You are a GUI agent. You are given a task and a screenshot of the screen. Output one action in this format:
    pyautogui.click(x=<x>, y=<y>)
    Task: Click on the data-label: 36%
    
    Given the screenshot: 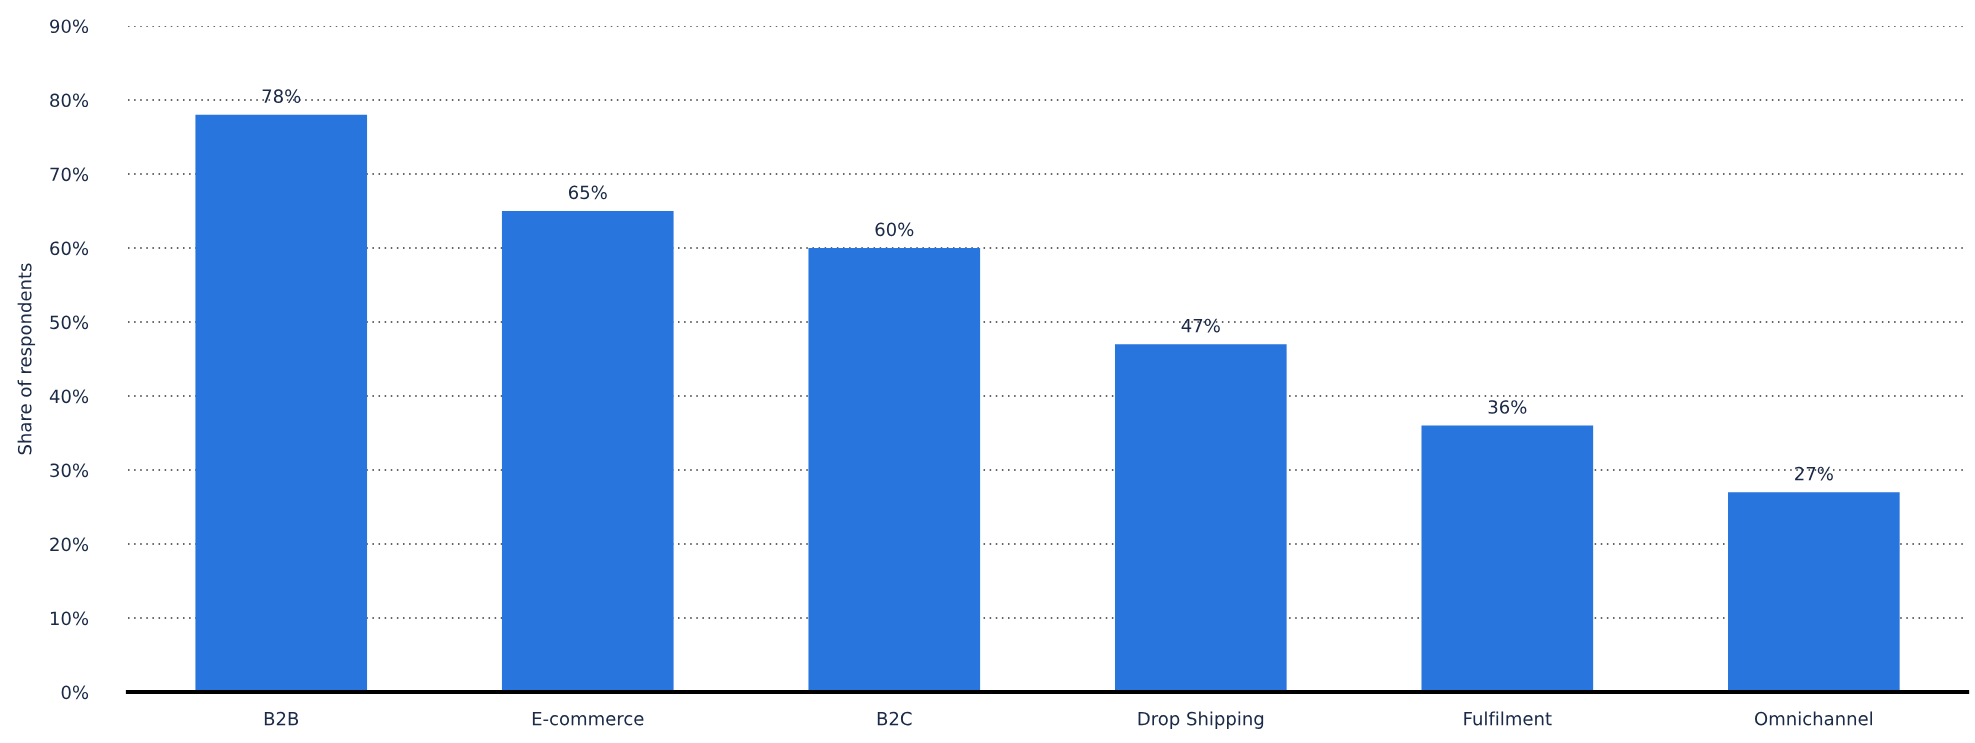 What is the action you would take?
    pyautogui.click(x=1507, y=407)
    